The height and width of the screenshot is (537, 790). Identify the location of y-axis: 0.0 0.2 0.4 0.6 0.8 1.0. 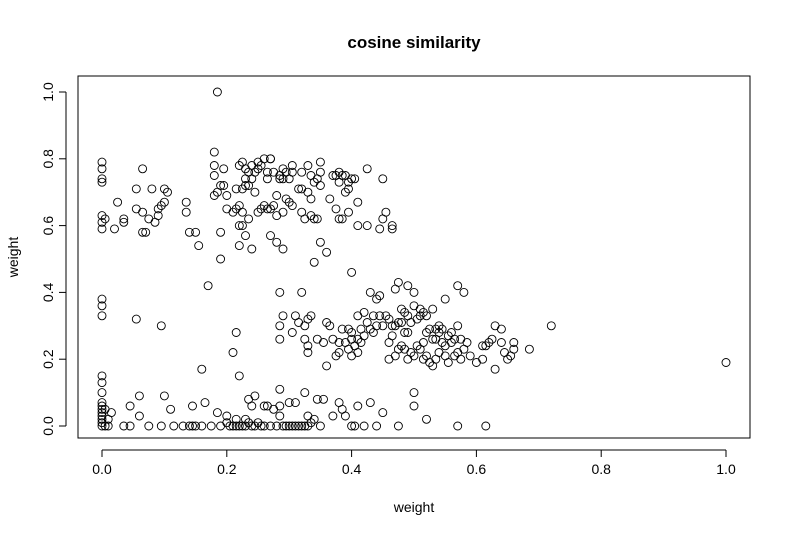
(53, 259).